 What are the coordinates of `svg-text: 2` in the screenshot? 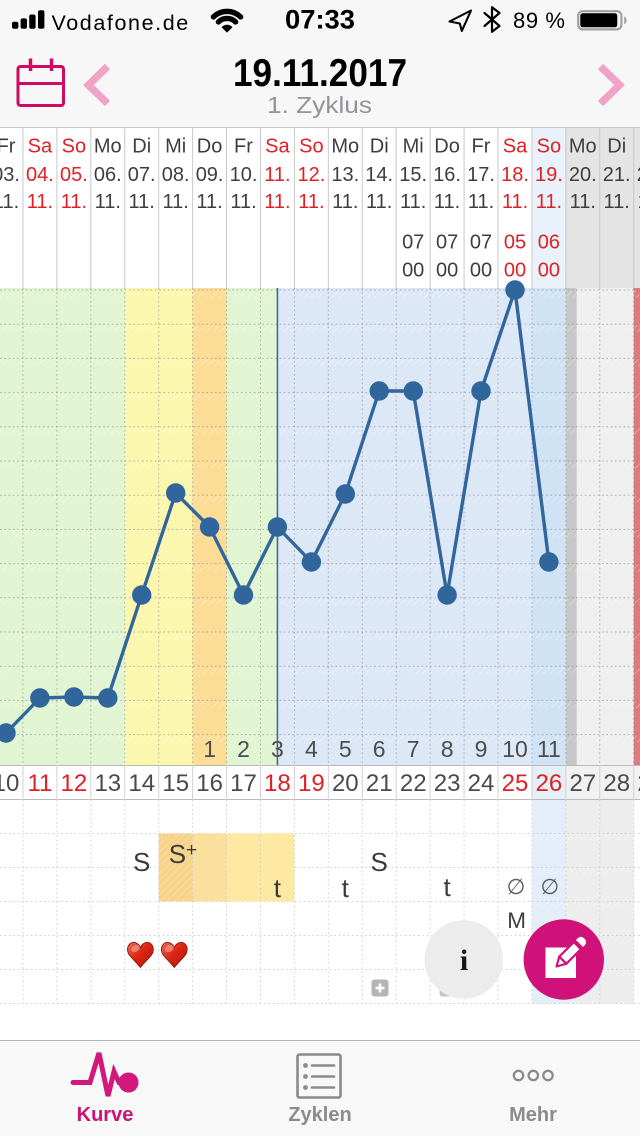 It's located at (243, 749).